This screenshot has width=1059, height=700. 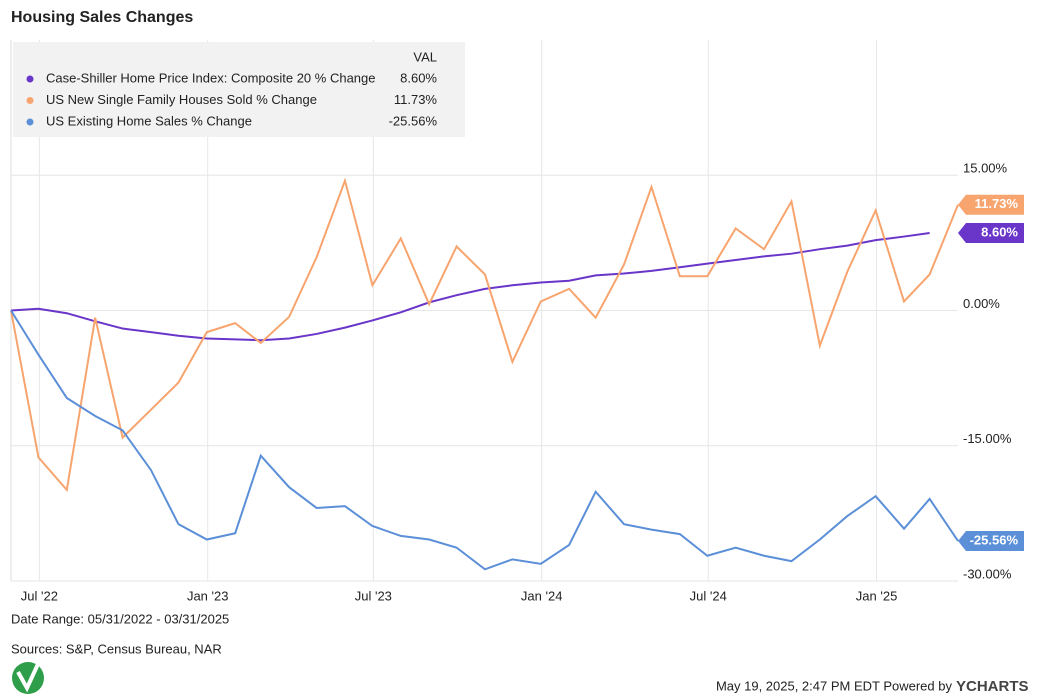 What do you see at coordinates (149, 120) in the screenshot?
I see `legend-label: US Existing Home Sales % Change` at bounding box center [149, 120].